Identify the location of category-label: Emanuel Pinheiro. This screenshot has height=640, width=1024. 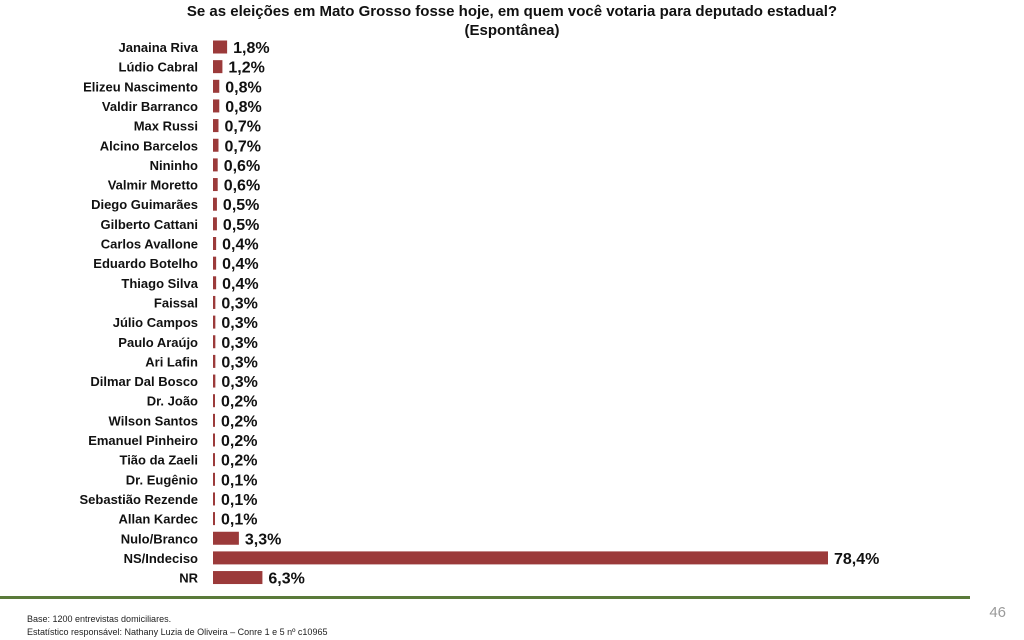
(143, 440).